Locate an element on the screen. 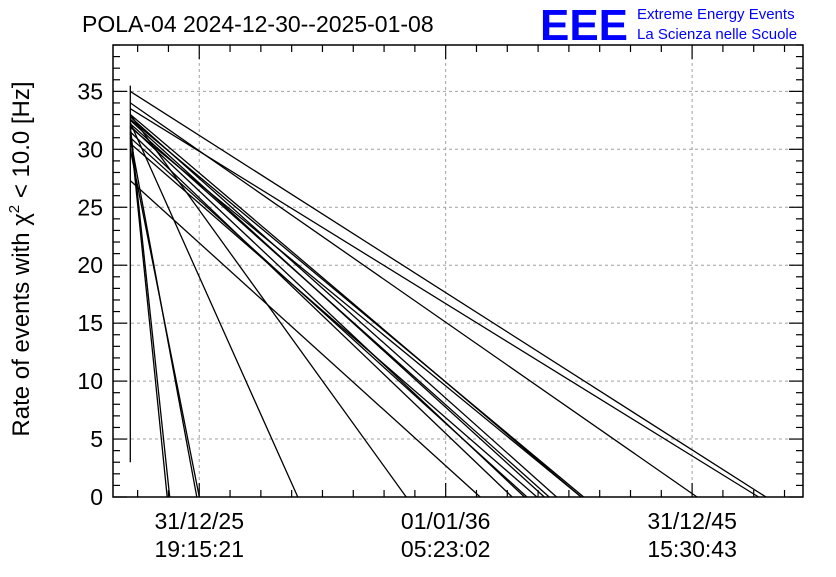  y-axis-label-prefix: Rate of events with is located at coordinates (21, 331).